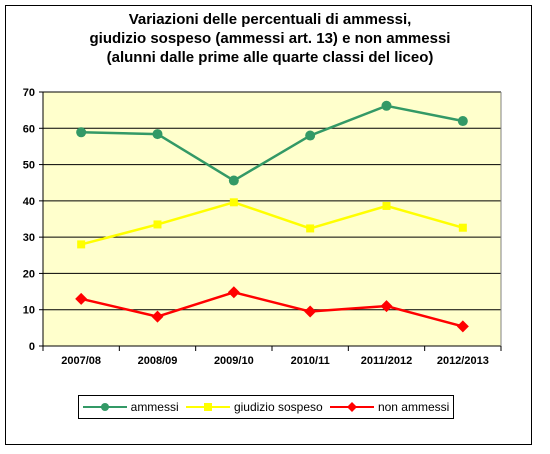 The width and height of the screenshot is (550, 454). What do you see at coordinates (386, 205) in the screenshot?
I see `point-giudizio-sospeso-2011-2012` at bounding box center [386, 205].